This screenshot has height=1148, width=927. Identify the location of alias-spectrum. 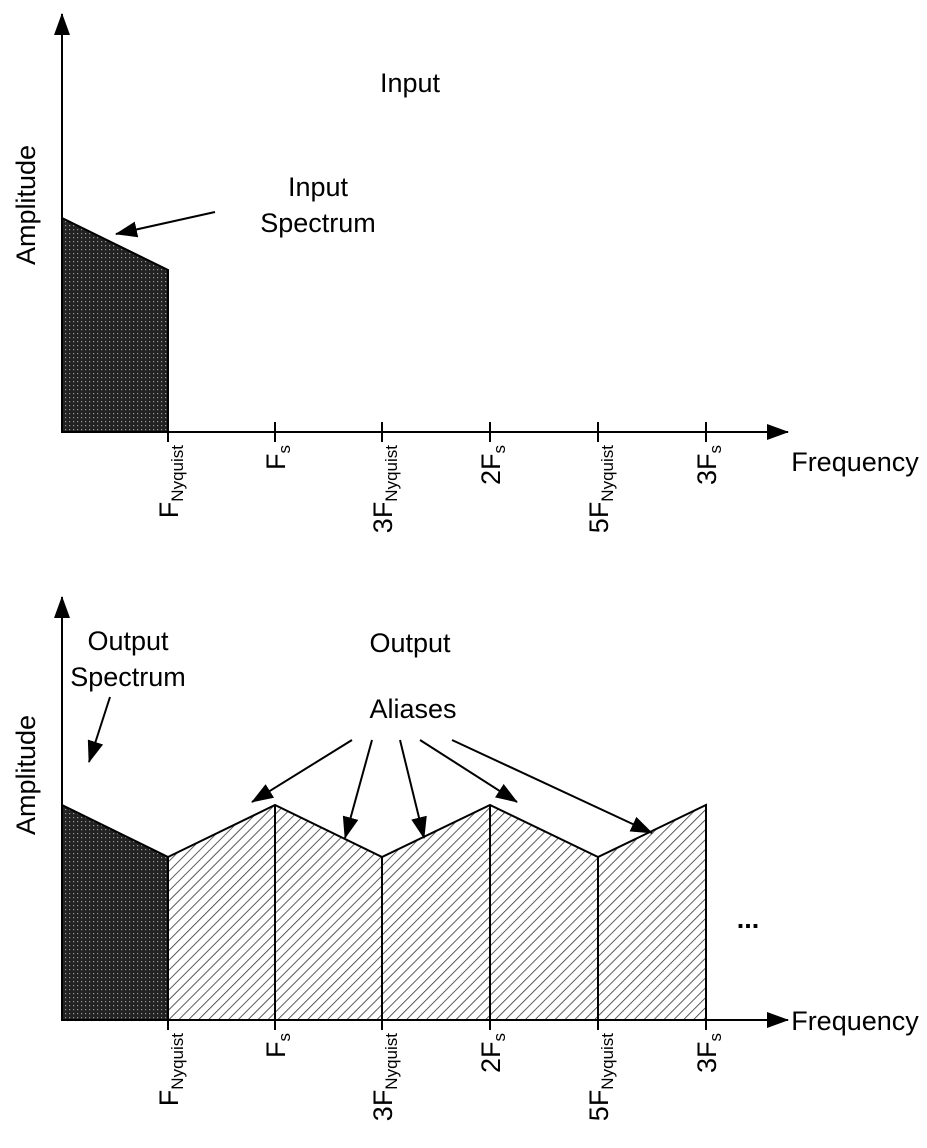
(437, 912).